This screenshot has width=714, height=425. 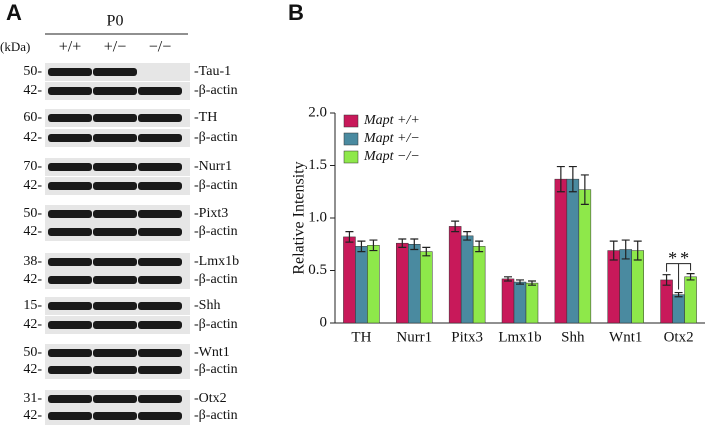 I want to click on genotype-label: +/+, so click(x=70, y=47).